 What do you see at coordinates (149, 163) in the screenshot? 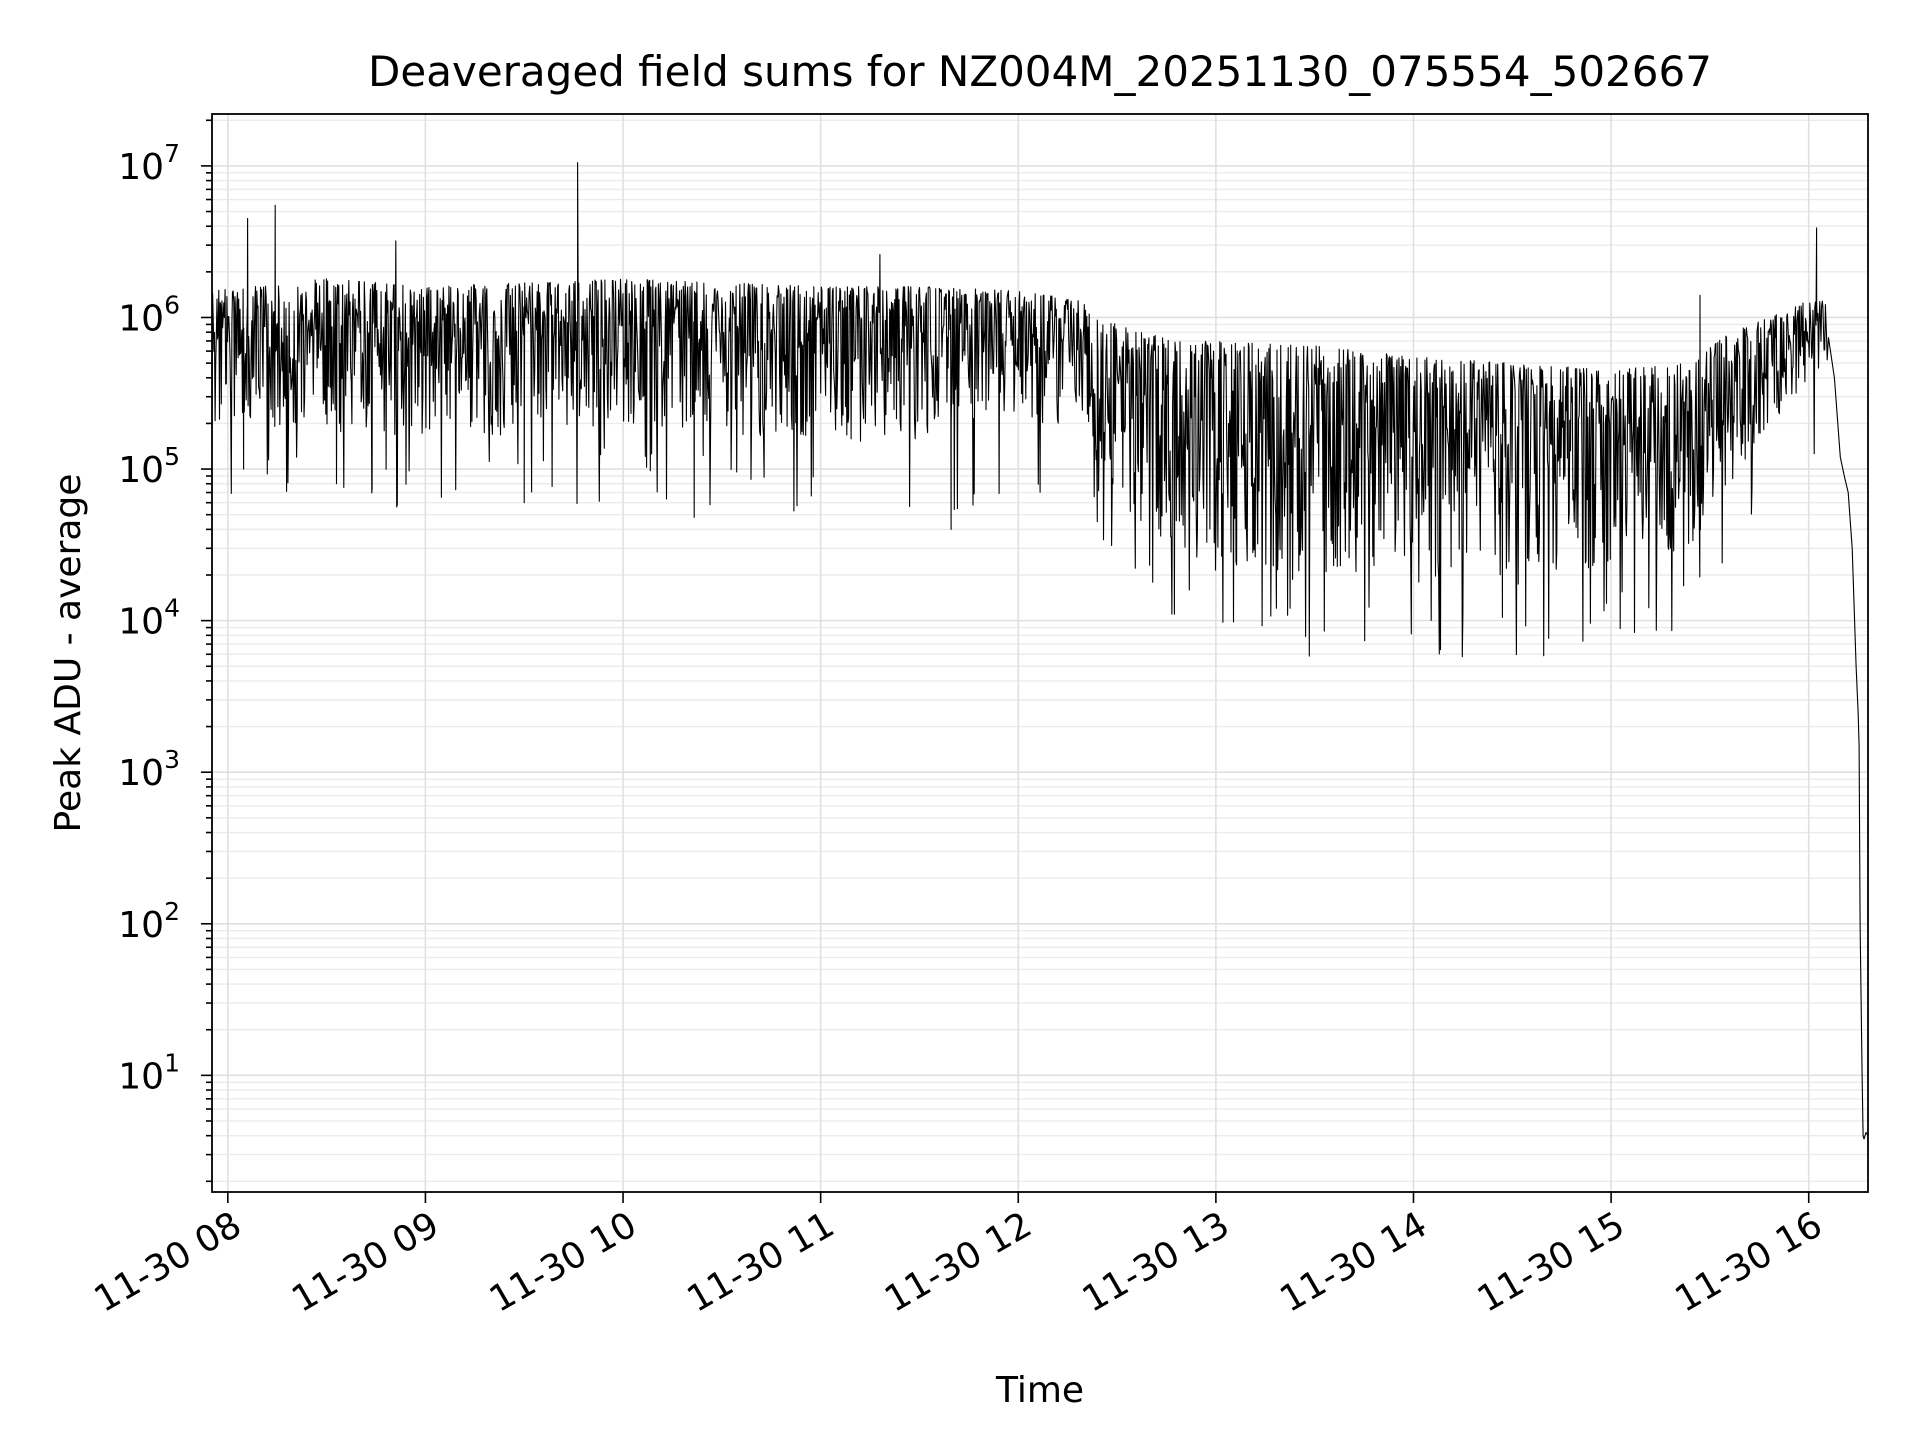
I see `y-tick-label: 10⁷` at bounding box center [149, 163].